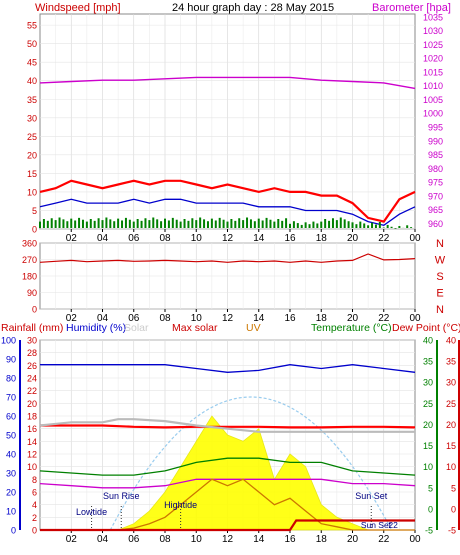  I want to click on humidity-line, so click(228, 368).